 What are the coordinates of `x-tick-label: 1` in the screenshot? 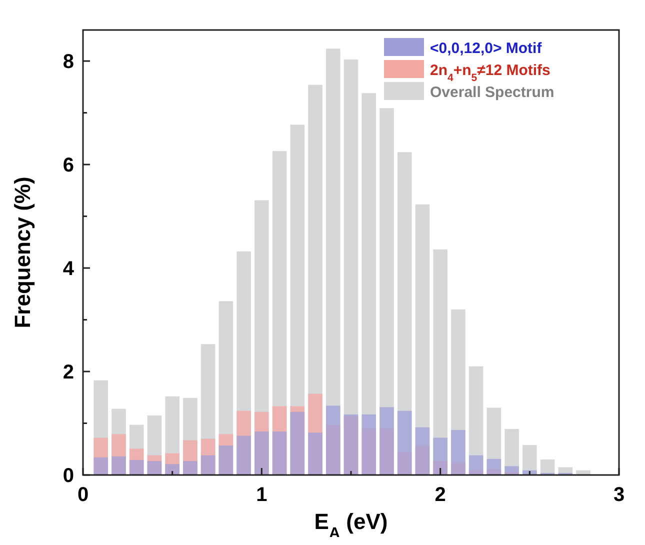 It's located at (262, 495).